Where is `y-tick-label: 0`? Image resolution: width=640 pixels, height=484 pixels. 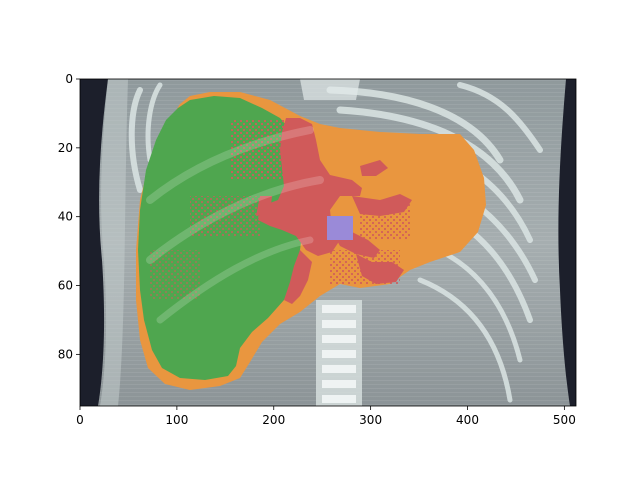
y-tick-label: 0 is located at coordinates (69, 79).